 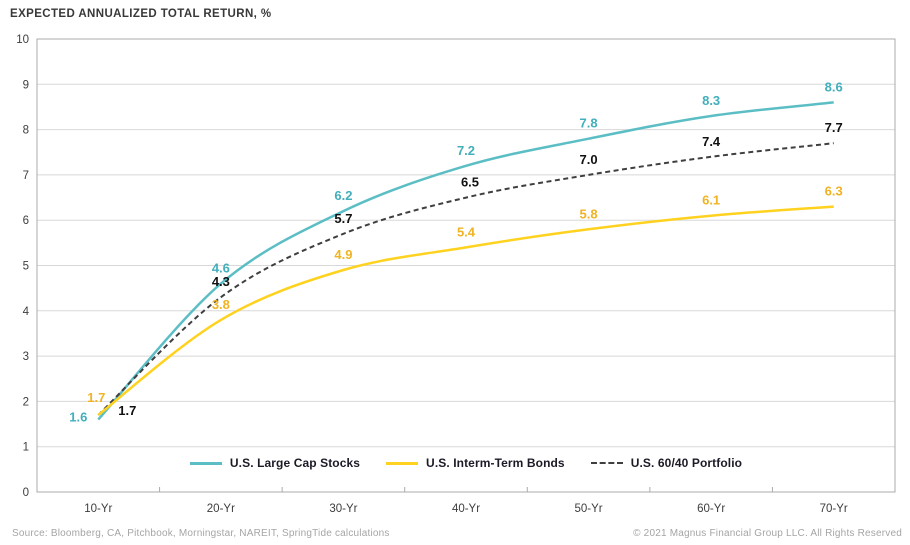 What do you see at coordinates (221, 509) in the screenshot?
I see `svg-text: 20-Yr` at bounding box center [221, 509].